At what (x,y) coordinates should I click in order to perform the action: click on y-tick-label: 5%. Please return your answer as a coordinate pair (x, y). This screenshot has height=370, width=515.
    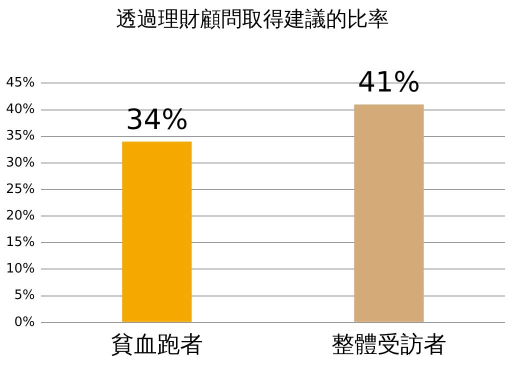
    Looking at the image, I should click on (24, 296).